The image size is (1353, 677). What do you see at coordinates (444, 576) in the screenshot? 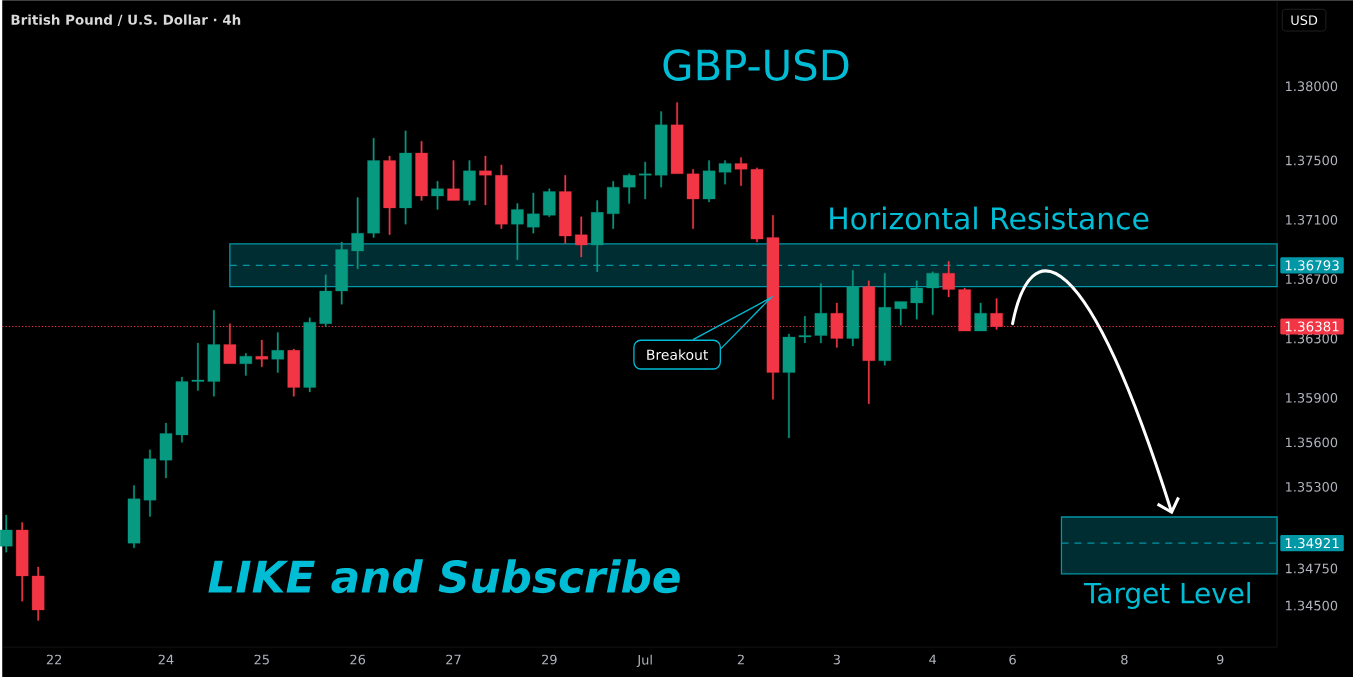
I see `annotation: LIKE and Subscribe` at bounding box center [444, 576].